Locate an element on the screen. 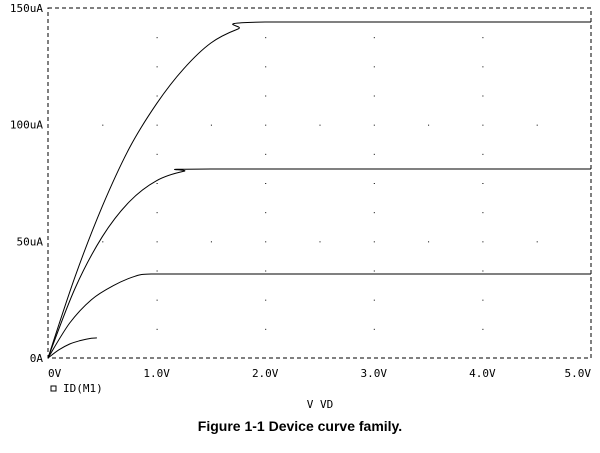 The height and width of the screenshot is (453, 600). x-tick-label: 4.0V is located at coordinates (482, 373).